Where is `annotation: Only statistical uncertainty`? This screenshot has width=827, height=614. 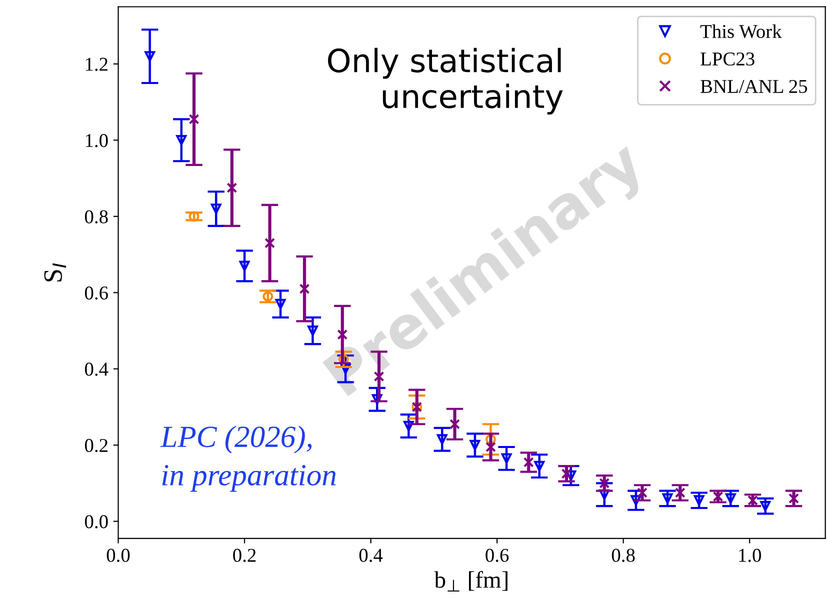 annotation: Only statistical uncertainty is located at coordinates (445, 81).